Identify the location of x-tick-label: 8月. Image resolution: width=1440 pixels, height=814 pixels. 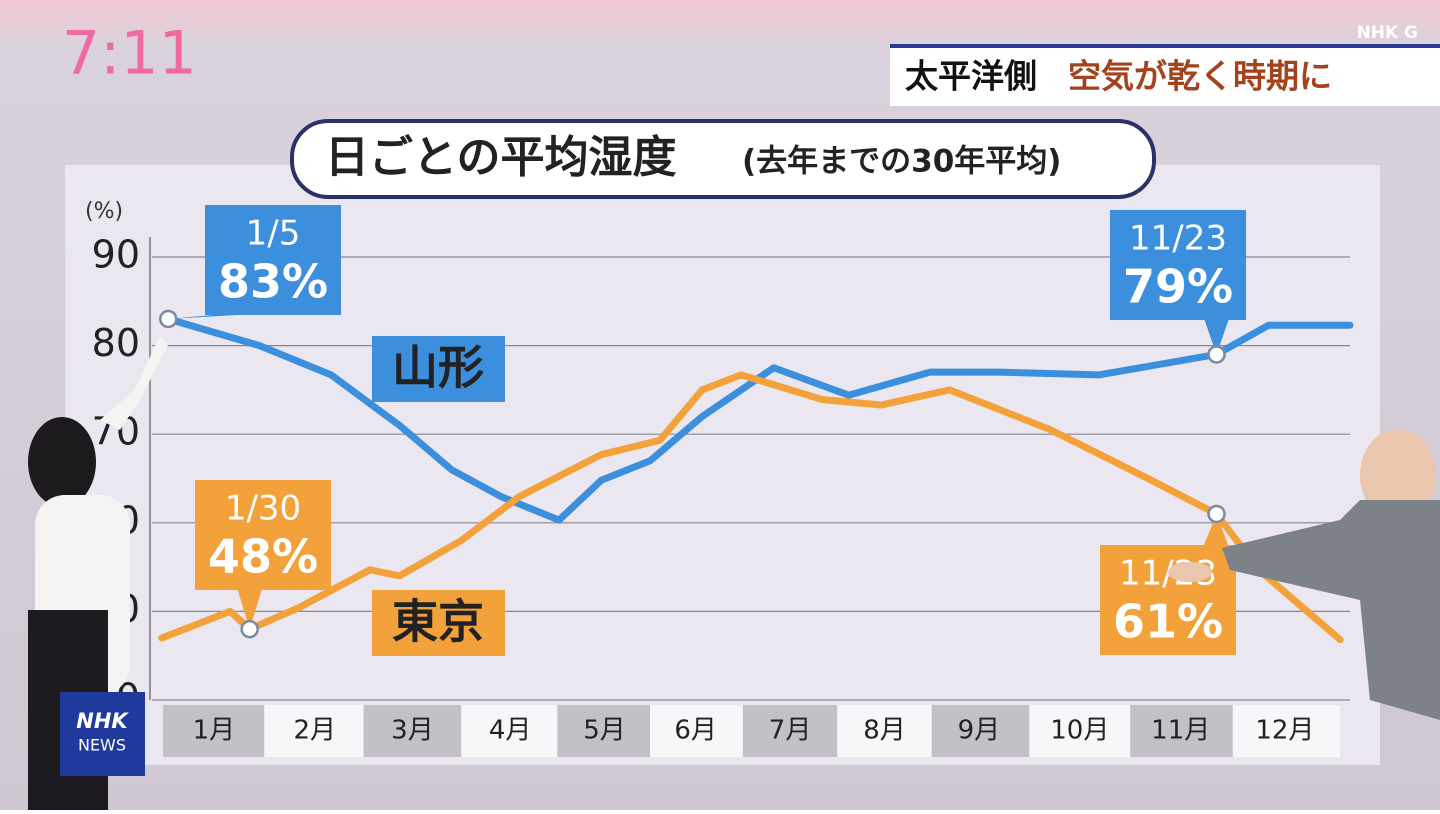
(884, 731).